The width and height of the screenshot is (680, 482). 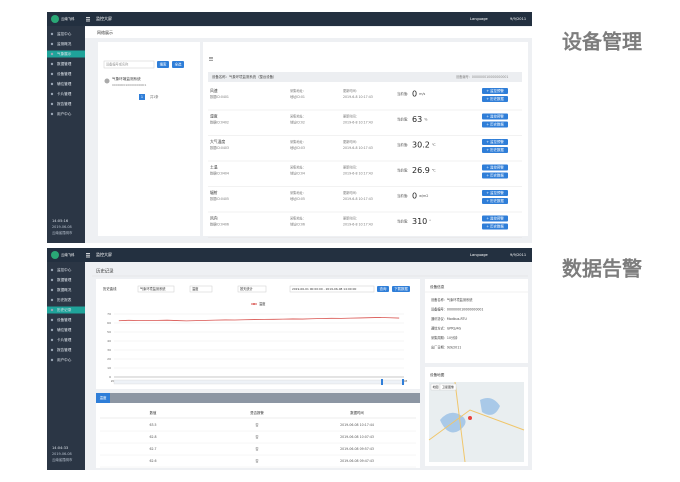 I want to click on table-cell: 63.5, so click(x=152, y=425).